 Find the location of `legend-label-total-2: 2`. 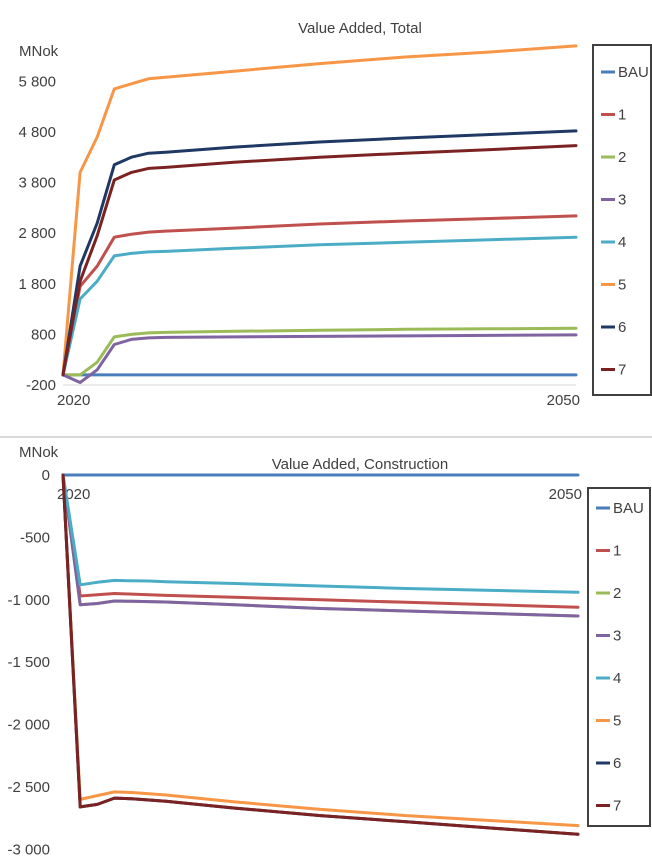

legend-label-total-2: 2 is located at coordinates (622, 157).